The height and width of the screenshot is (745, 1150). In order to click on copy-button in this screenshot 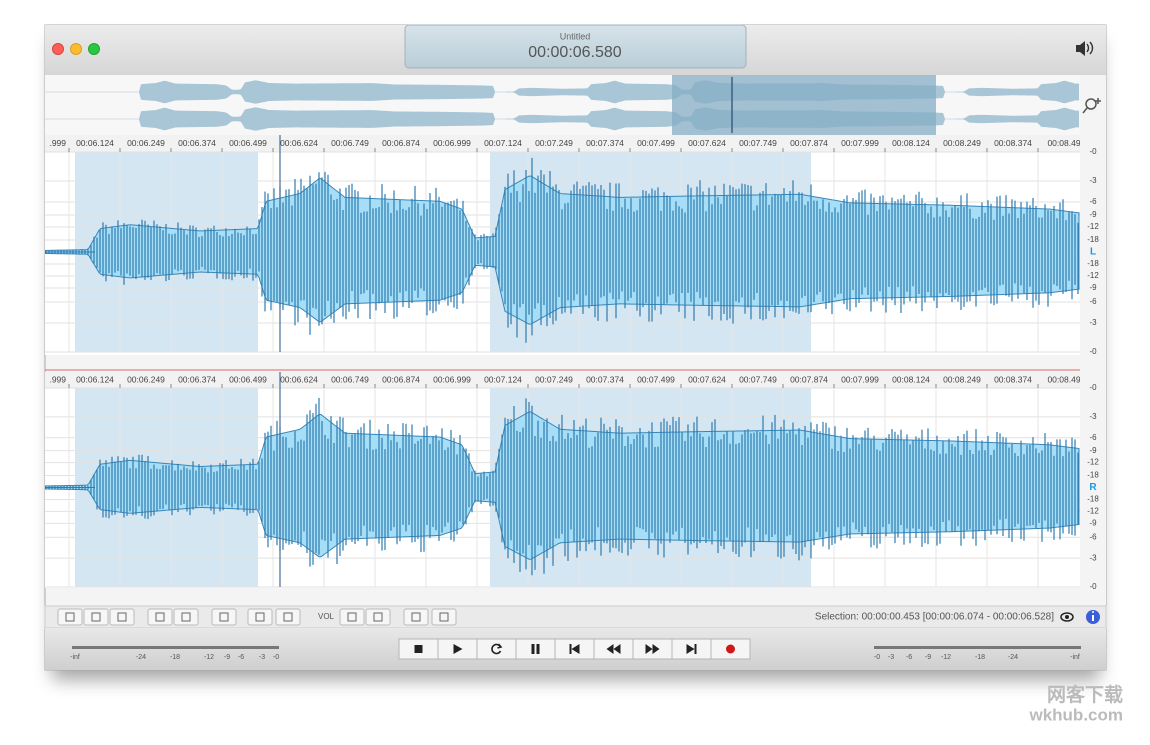, I will do `click(96, 617)`.